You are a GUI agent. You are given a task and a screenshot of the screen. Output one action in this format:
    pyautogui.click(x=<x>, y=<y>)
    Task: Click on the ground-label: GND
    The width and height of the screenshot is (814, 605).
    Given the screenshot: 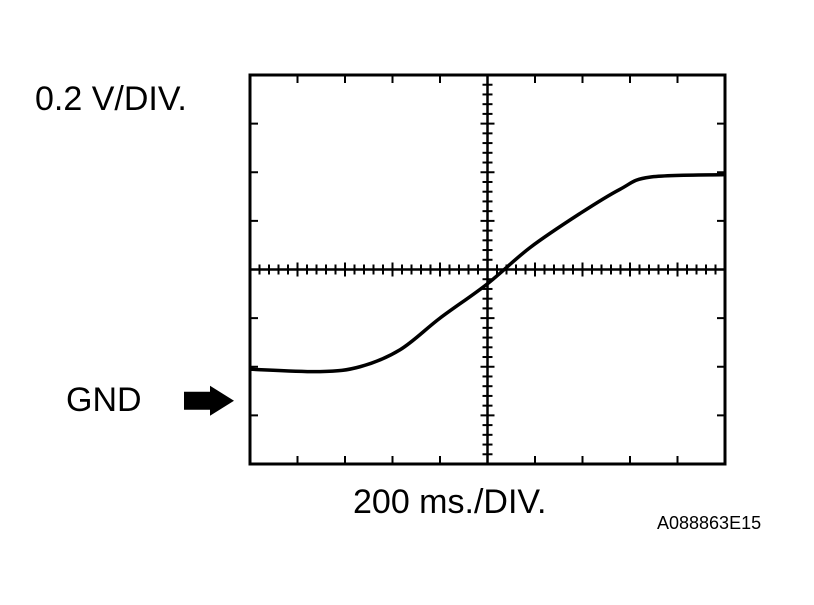 What is the action you would take?
    pyautogui.click(x=104, y=400)
    